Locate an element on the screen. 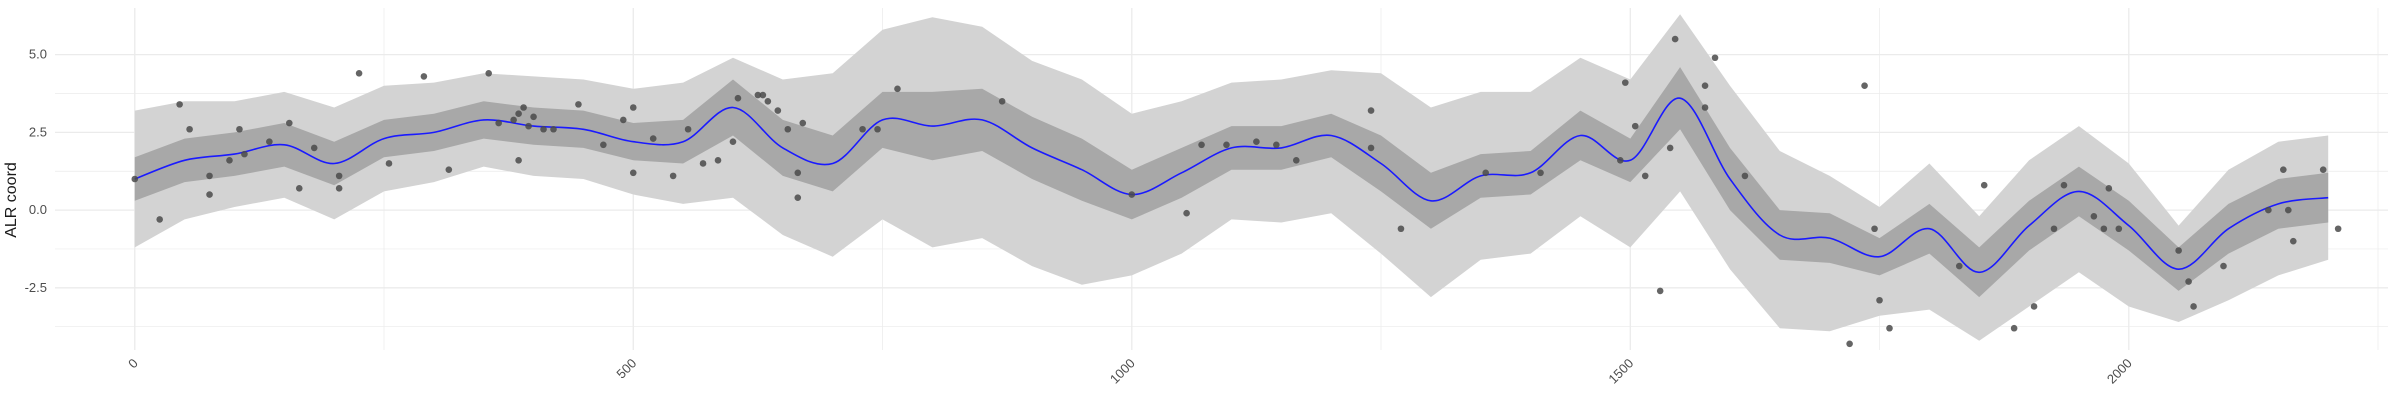 The width and height of the screenshot is (2400, 400). x-axis-ticks: 0 500 1000 1500 2000 is located at coordinates (1130, 371).